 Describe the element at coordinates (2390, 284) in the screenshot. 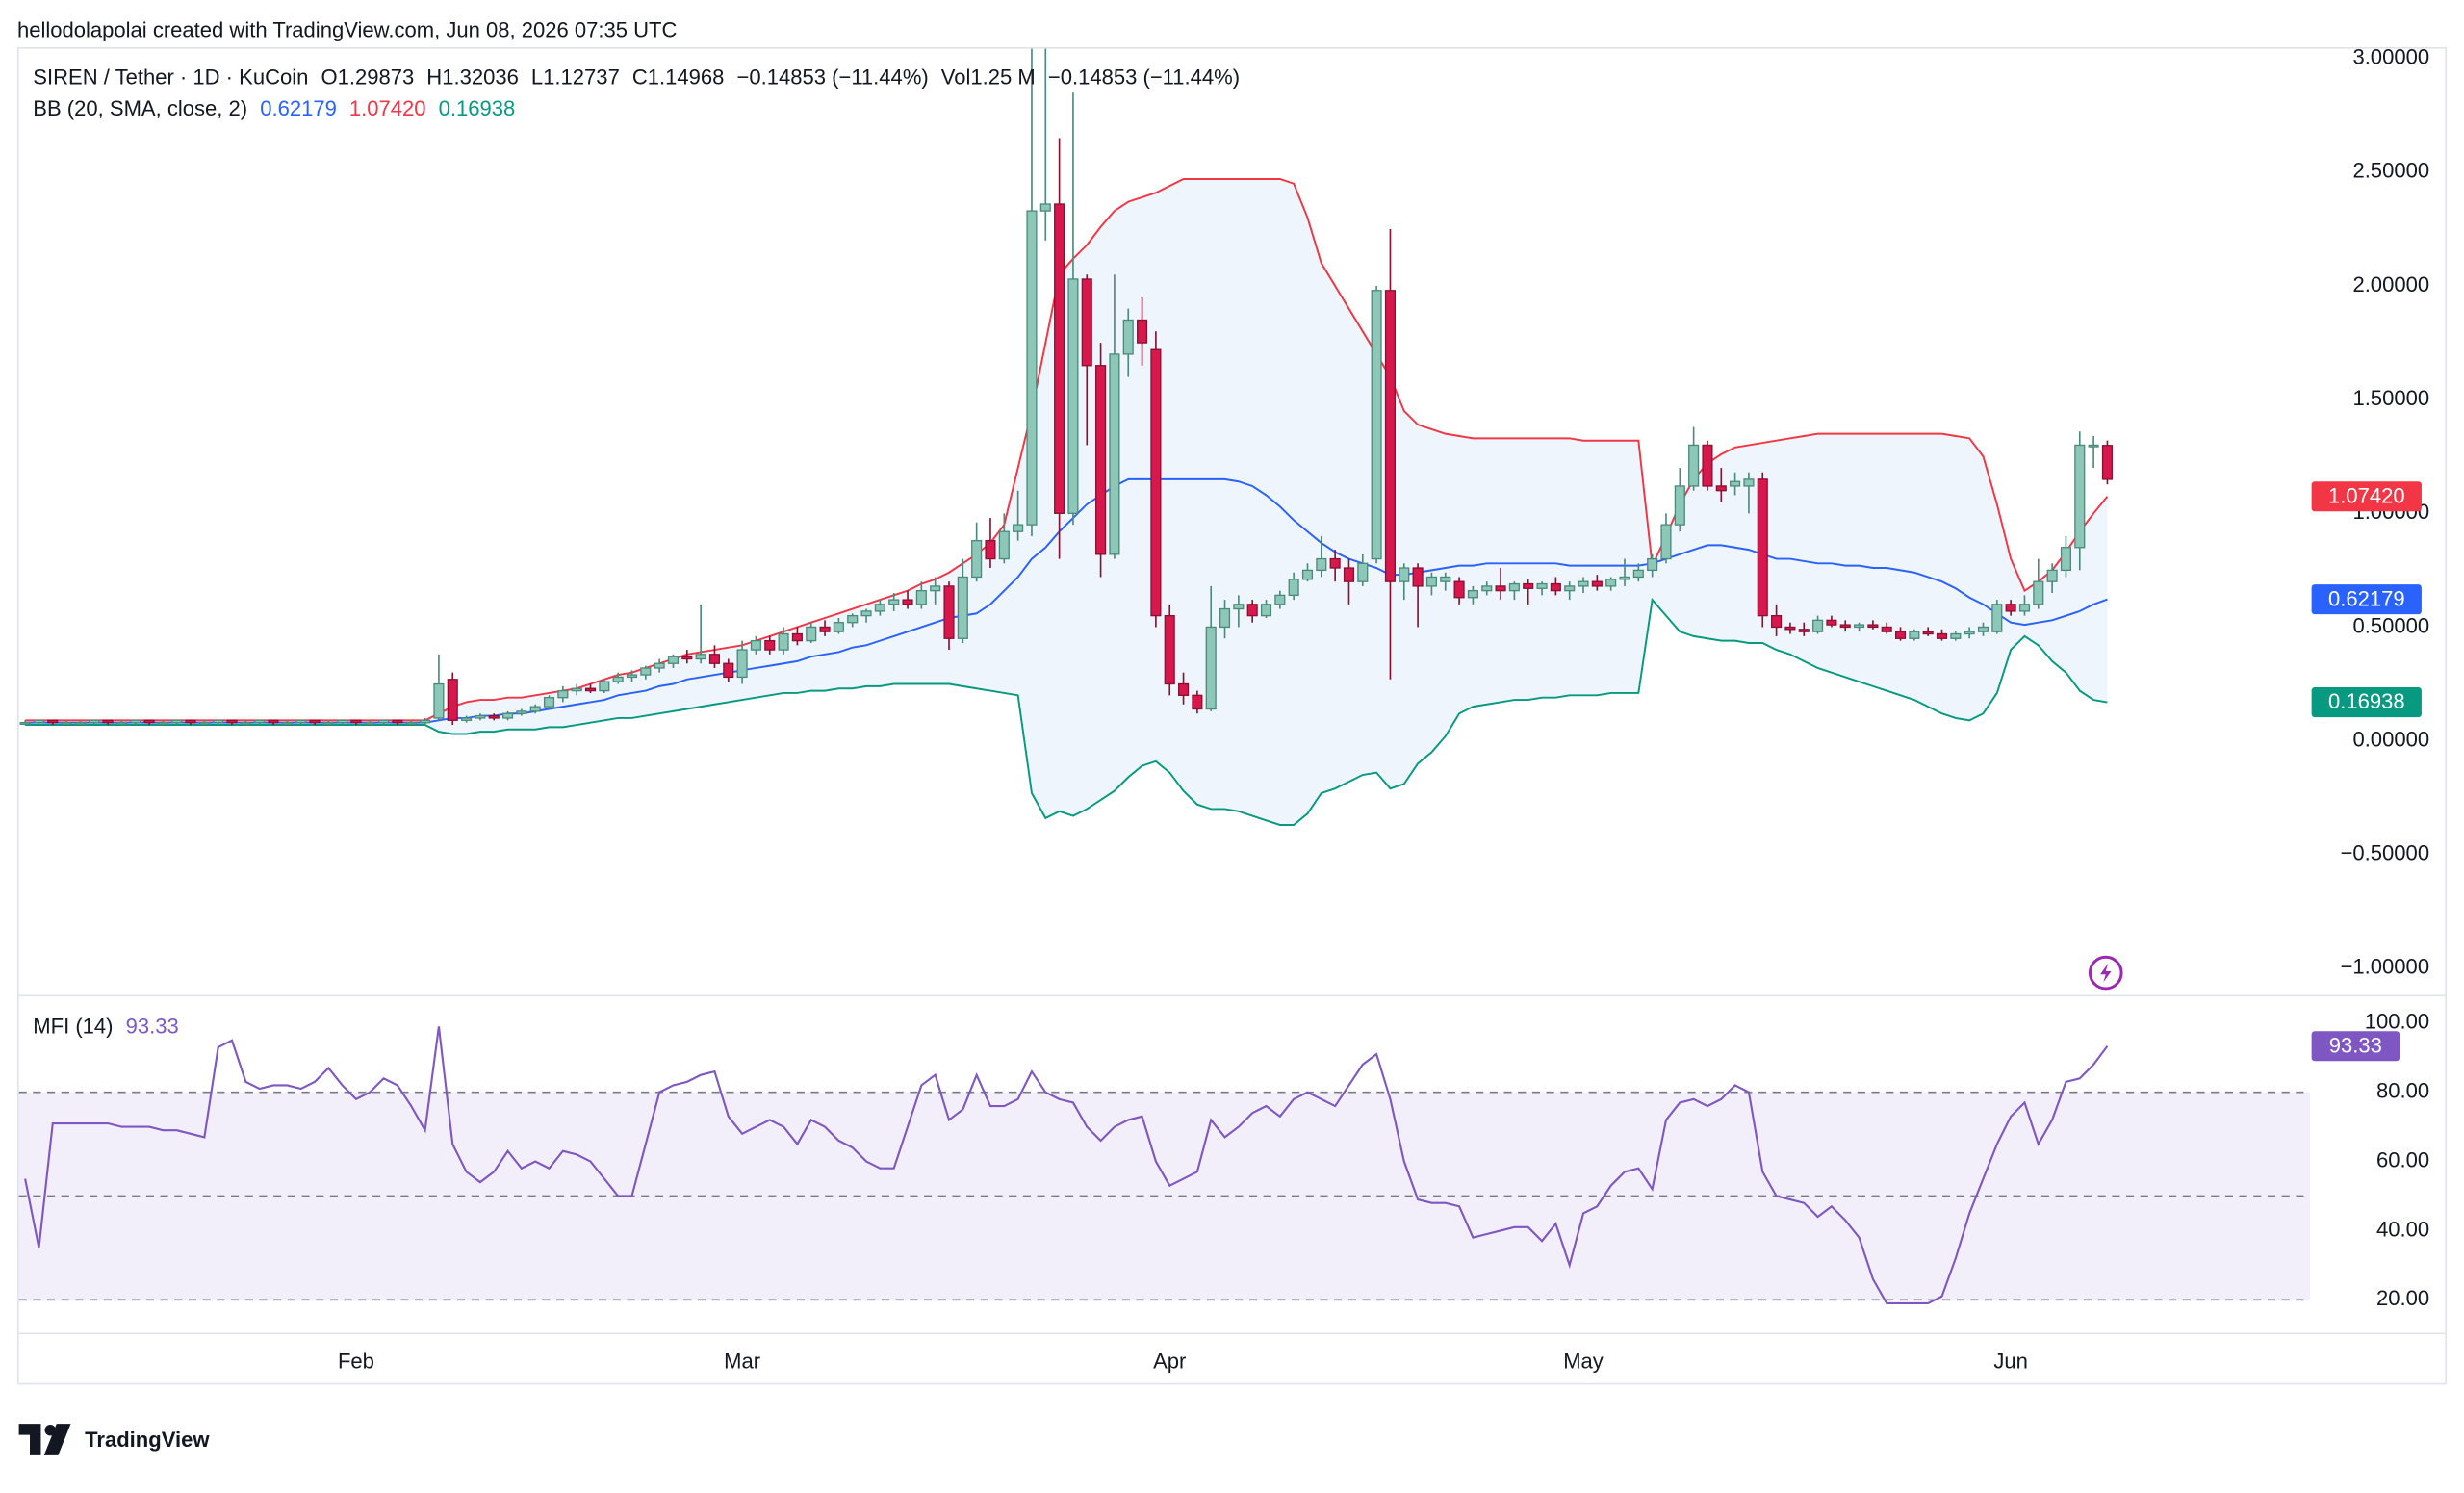

I see `y-tick-label: 2.00000` at that location.